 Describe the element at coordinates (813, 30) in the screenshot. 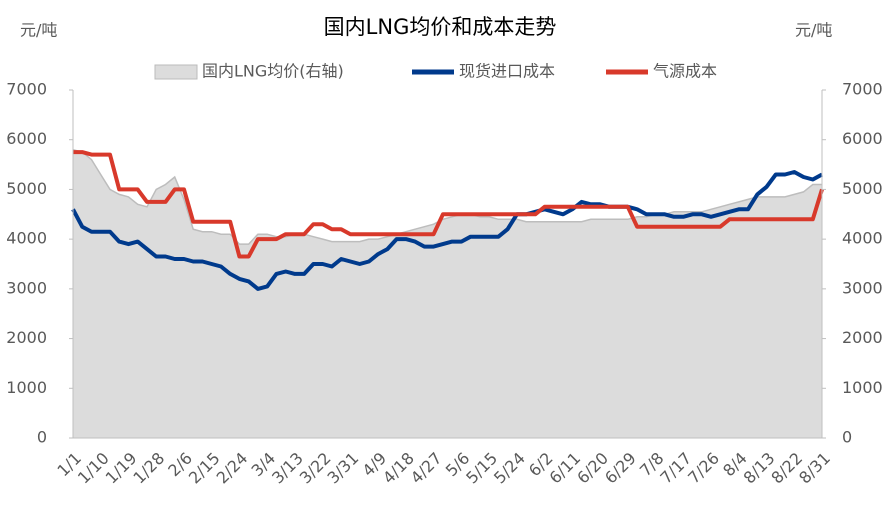

I see `y2-unit: 元/吨` at that location.